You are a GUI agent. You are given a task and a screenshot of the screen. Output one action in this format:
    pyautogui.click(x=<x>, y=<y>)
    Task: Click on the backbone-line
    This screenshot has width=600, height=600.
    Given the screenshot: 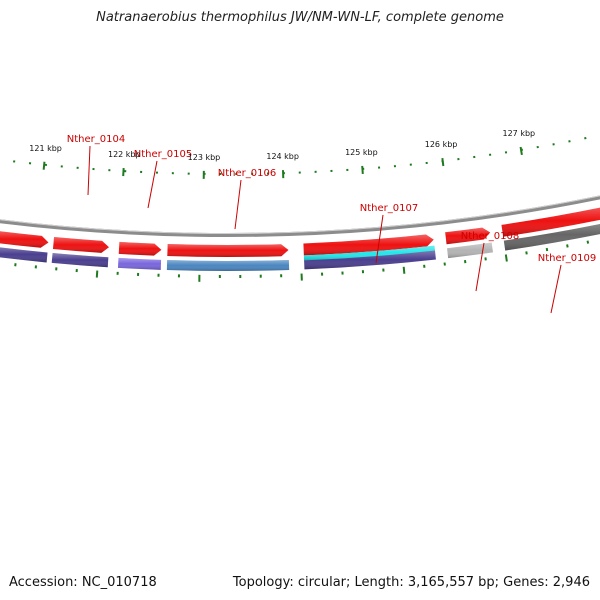 What is the action you would take?
    pyautogui.click(x=300, y=216)
    